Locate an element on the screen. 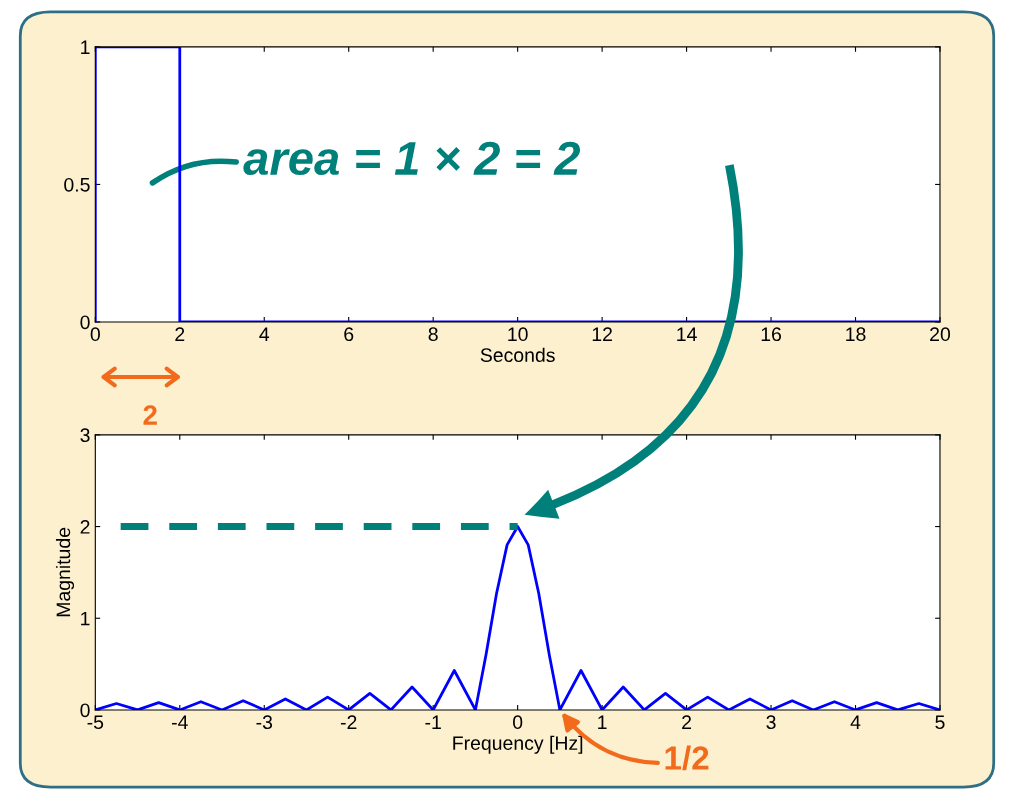 The width and height of the screenshot is (1014, 795). x-axis-title: Frequency [Hz] is located at coordinates (518, 744).